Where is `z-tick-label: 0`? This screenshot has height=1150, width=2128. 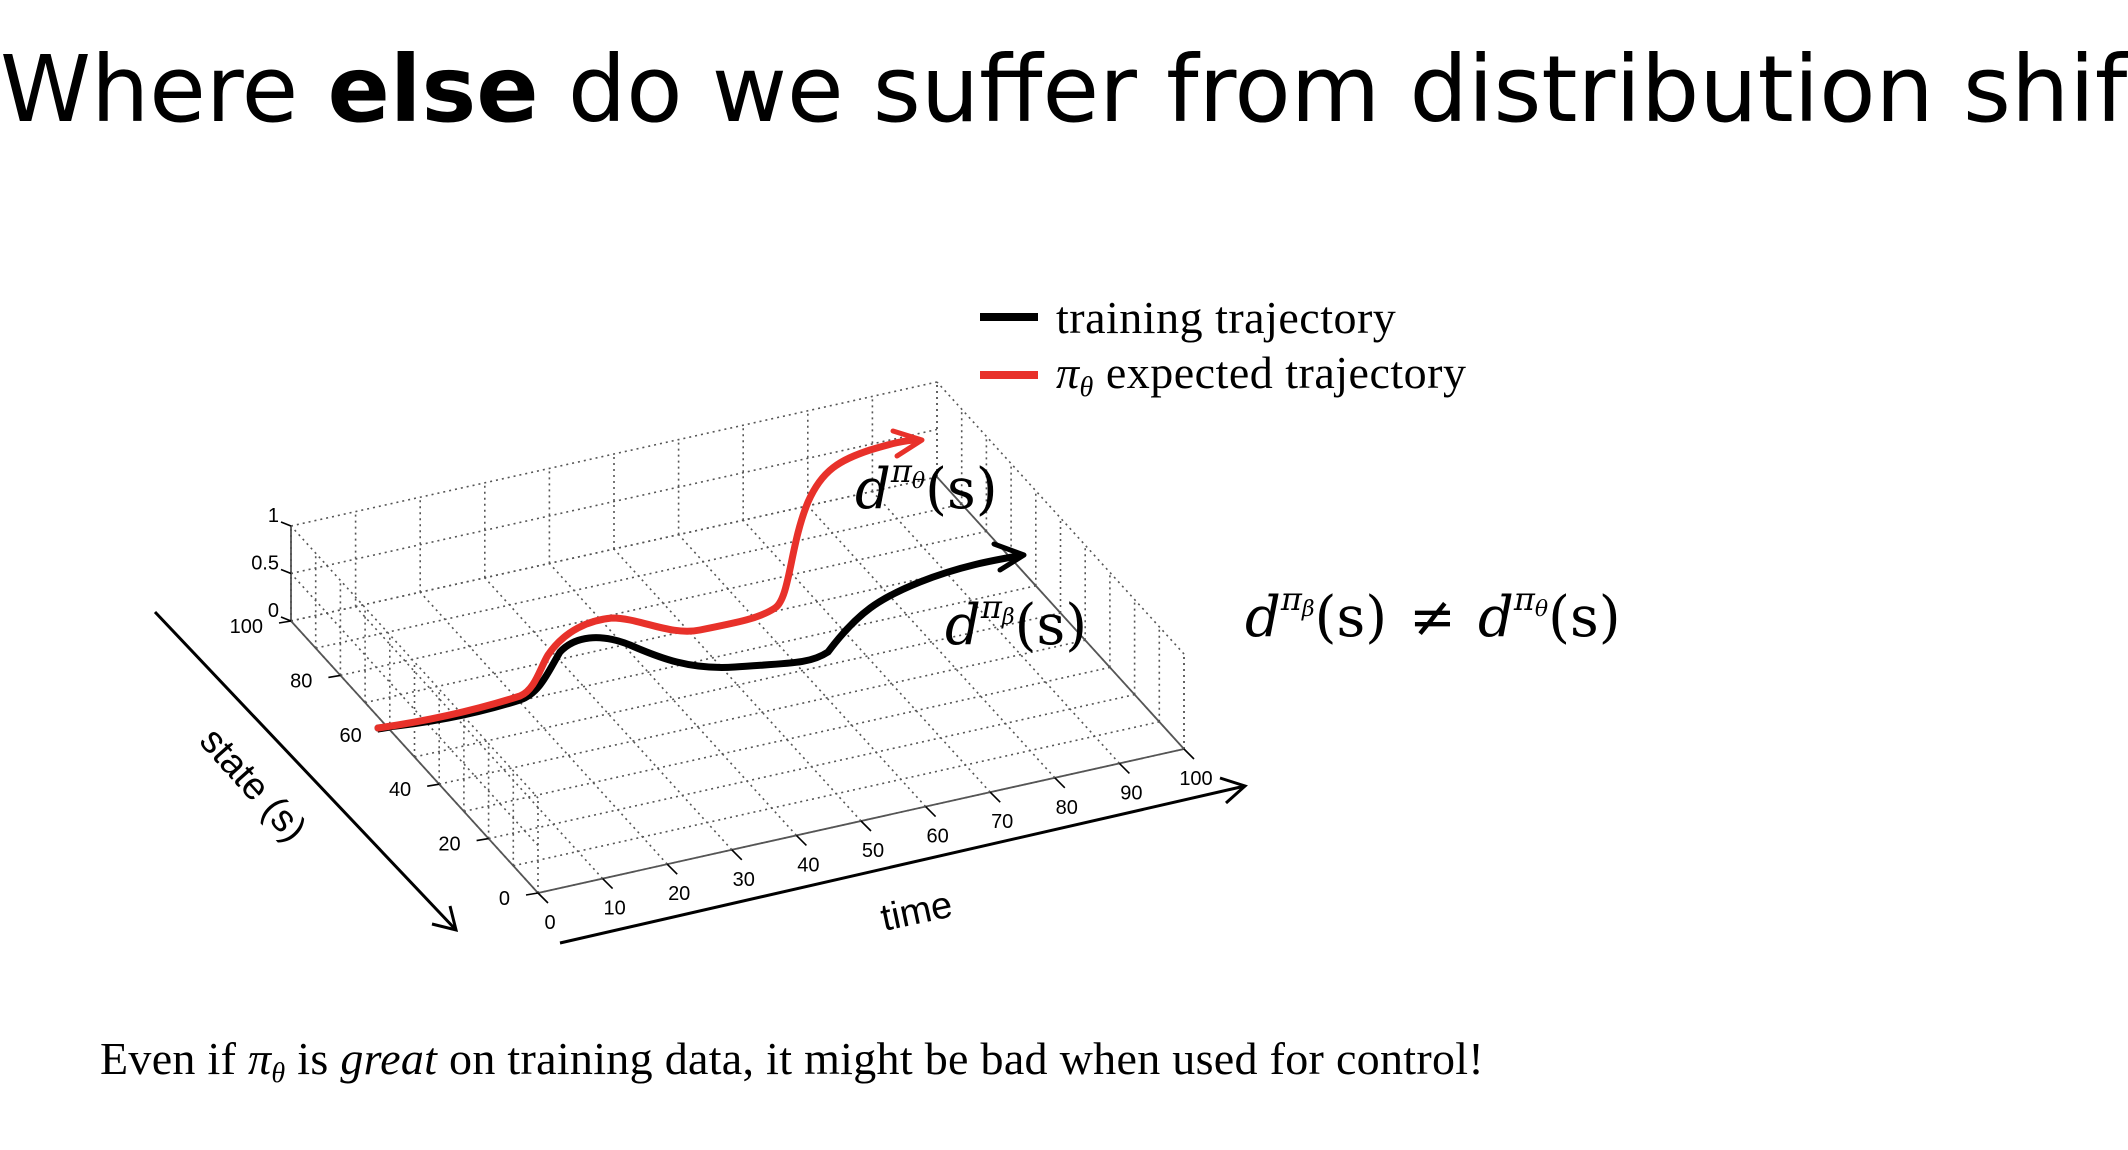 z-tick-label: 0 is located at coordinates (273, 611).